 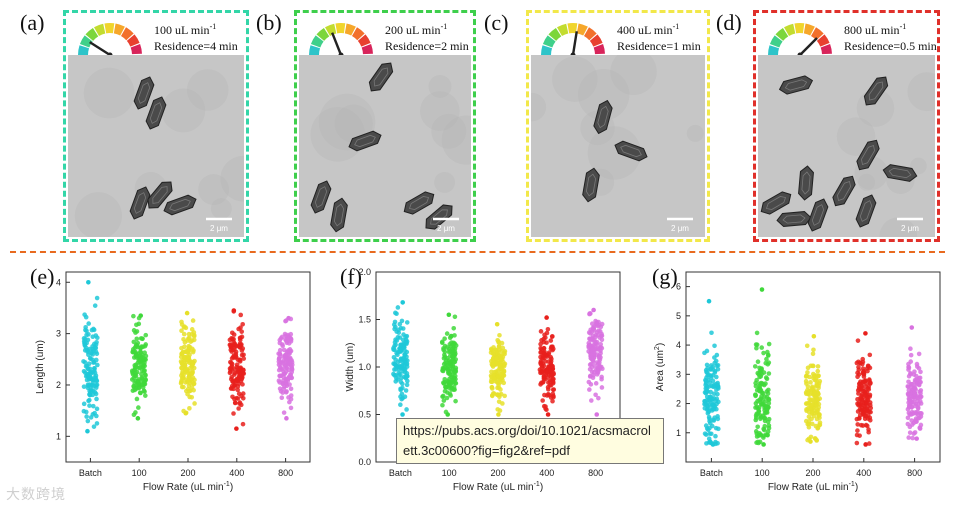 What do you see at coordinates (477, 252) in the screenshot?
I see `section-divider` at bounding box center [477, 252].